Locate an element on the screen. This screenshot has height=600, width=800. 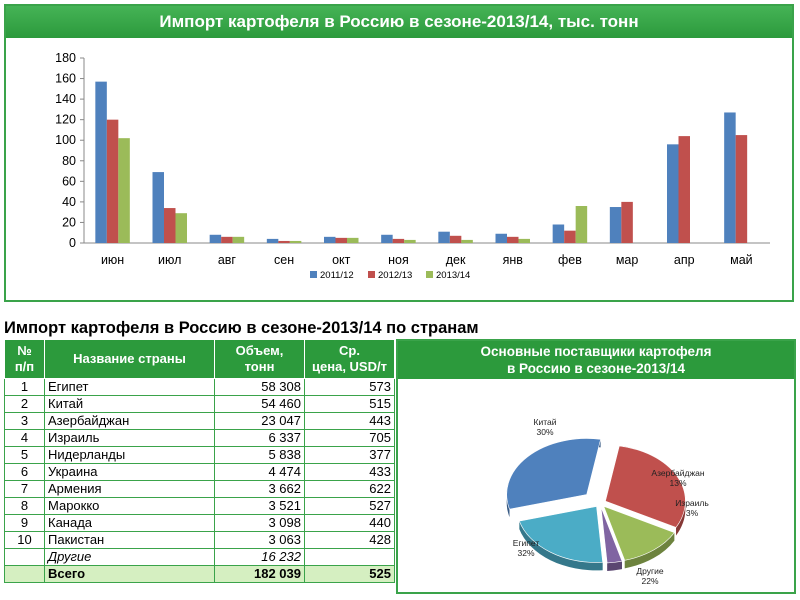
row-number: 2 is located at coordinates (24, 404).